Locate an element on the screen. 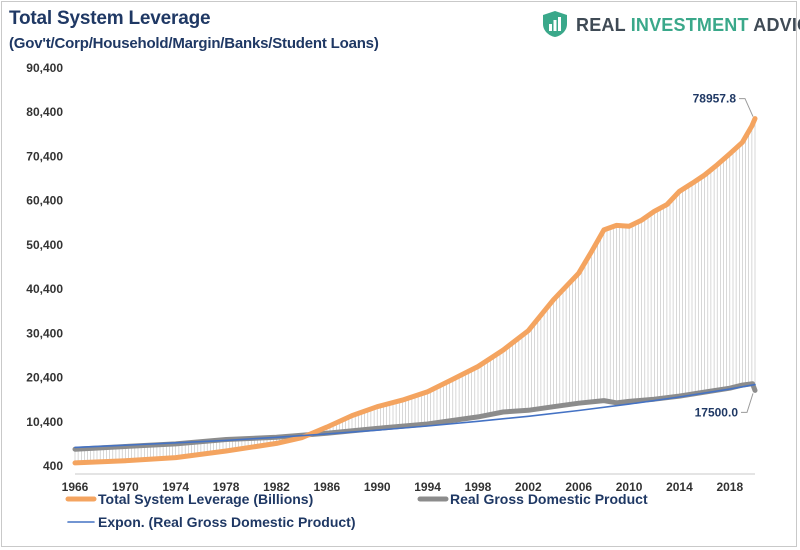  brand-shield-icon is located at coordinates (555, 24).